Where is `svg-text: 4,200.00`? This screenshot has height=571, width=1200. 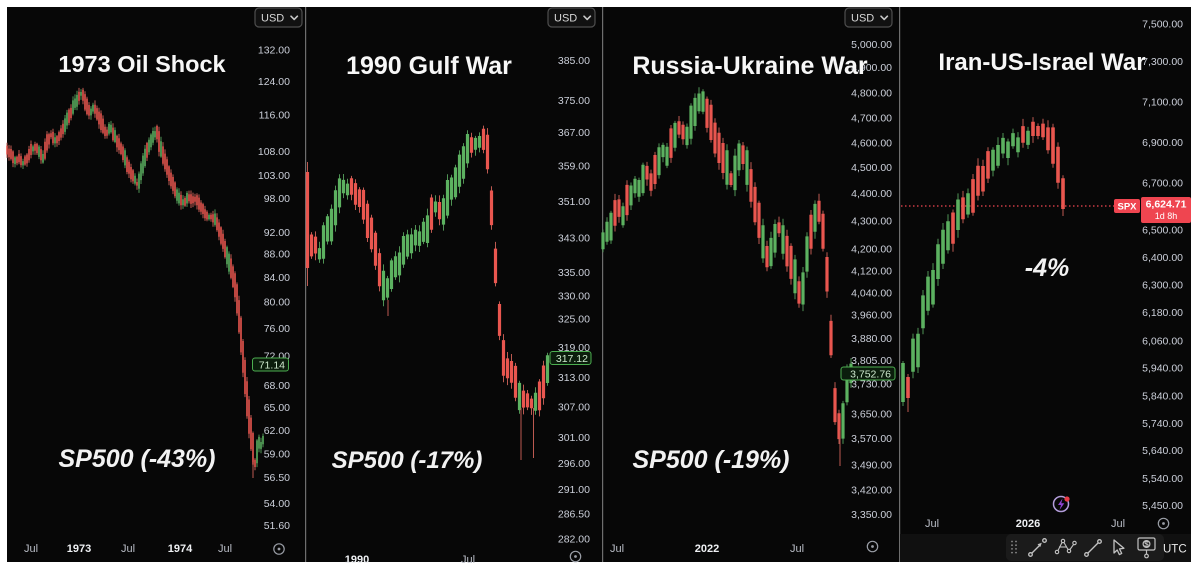 svg-text: 4,200.00 is located at coordinates (871, 250).